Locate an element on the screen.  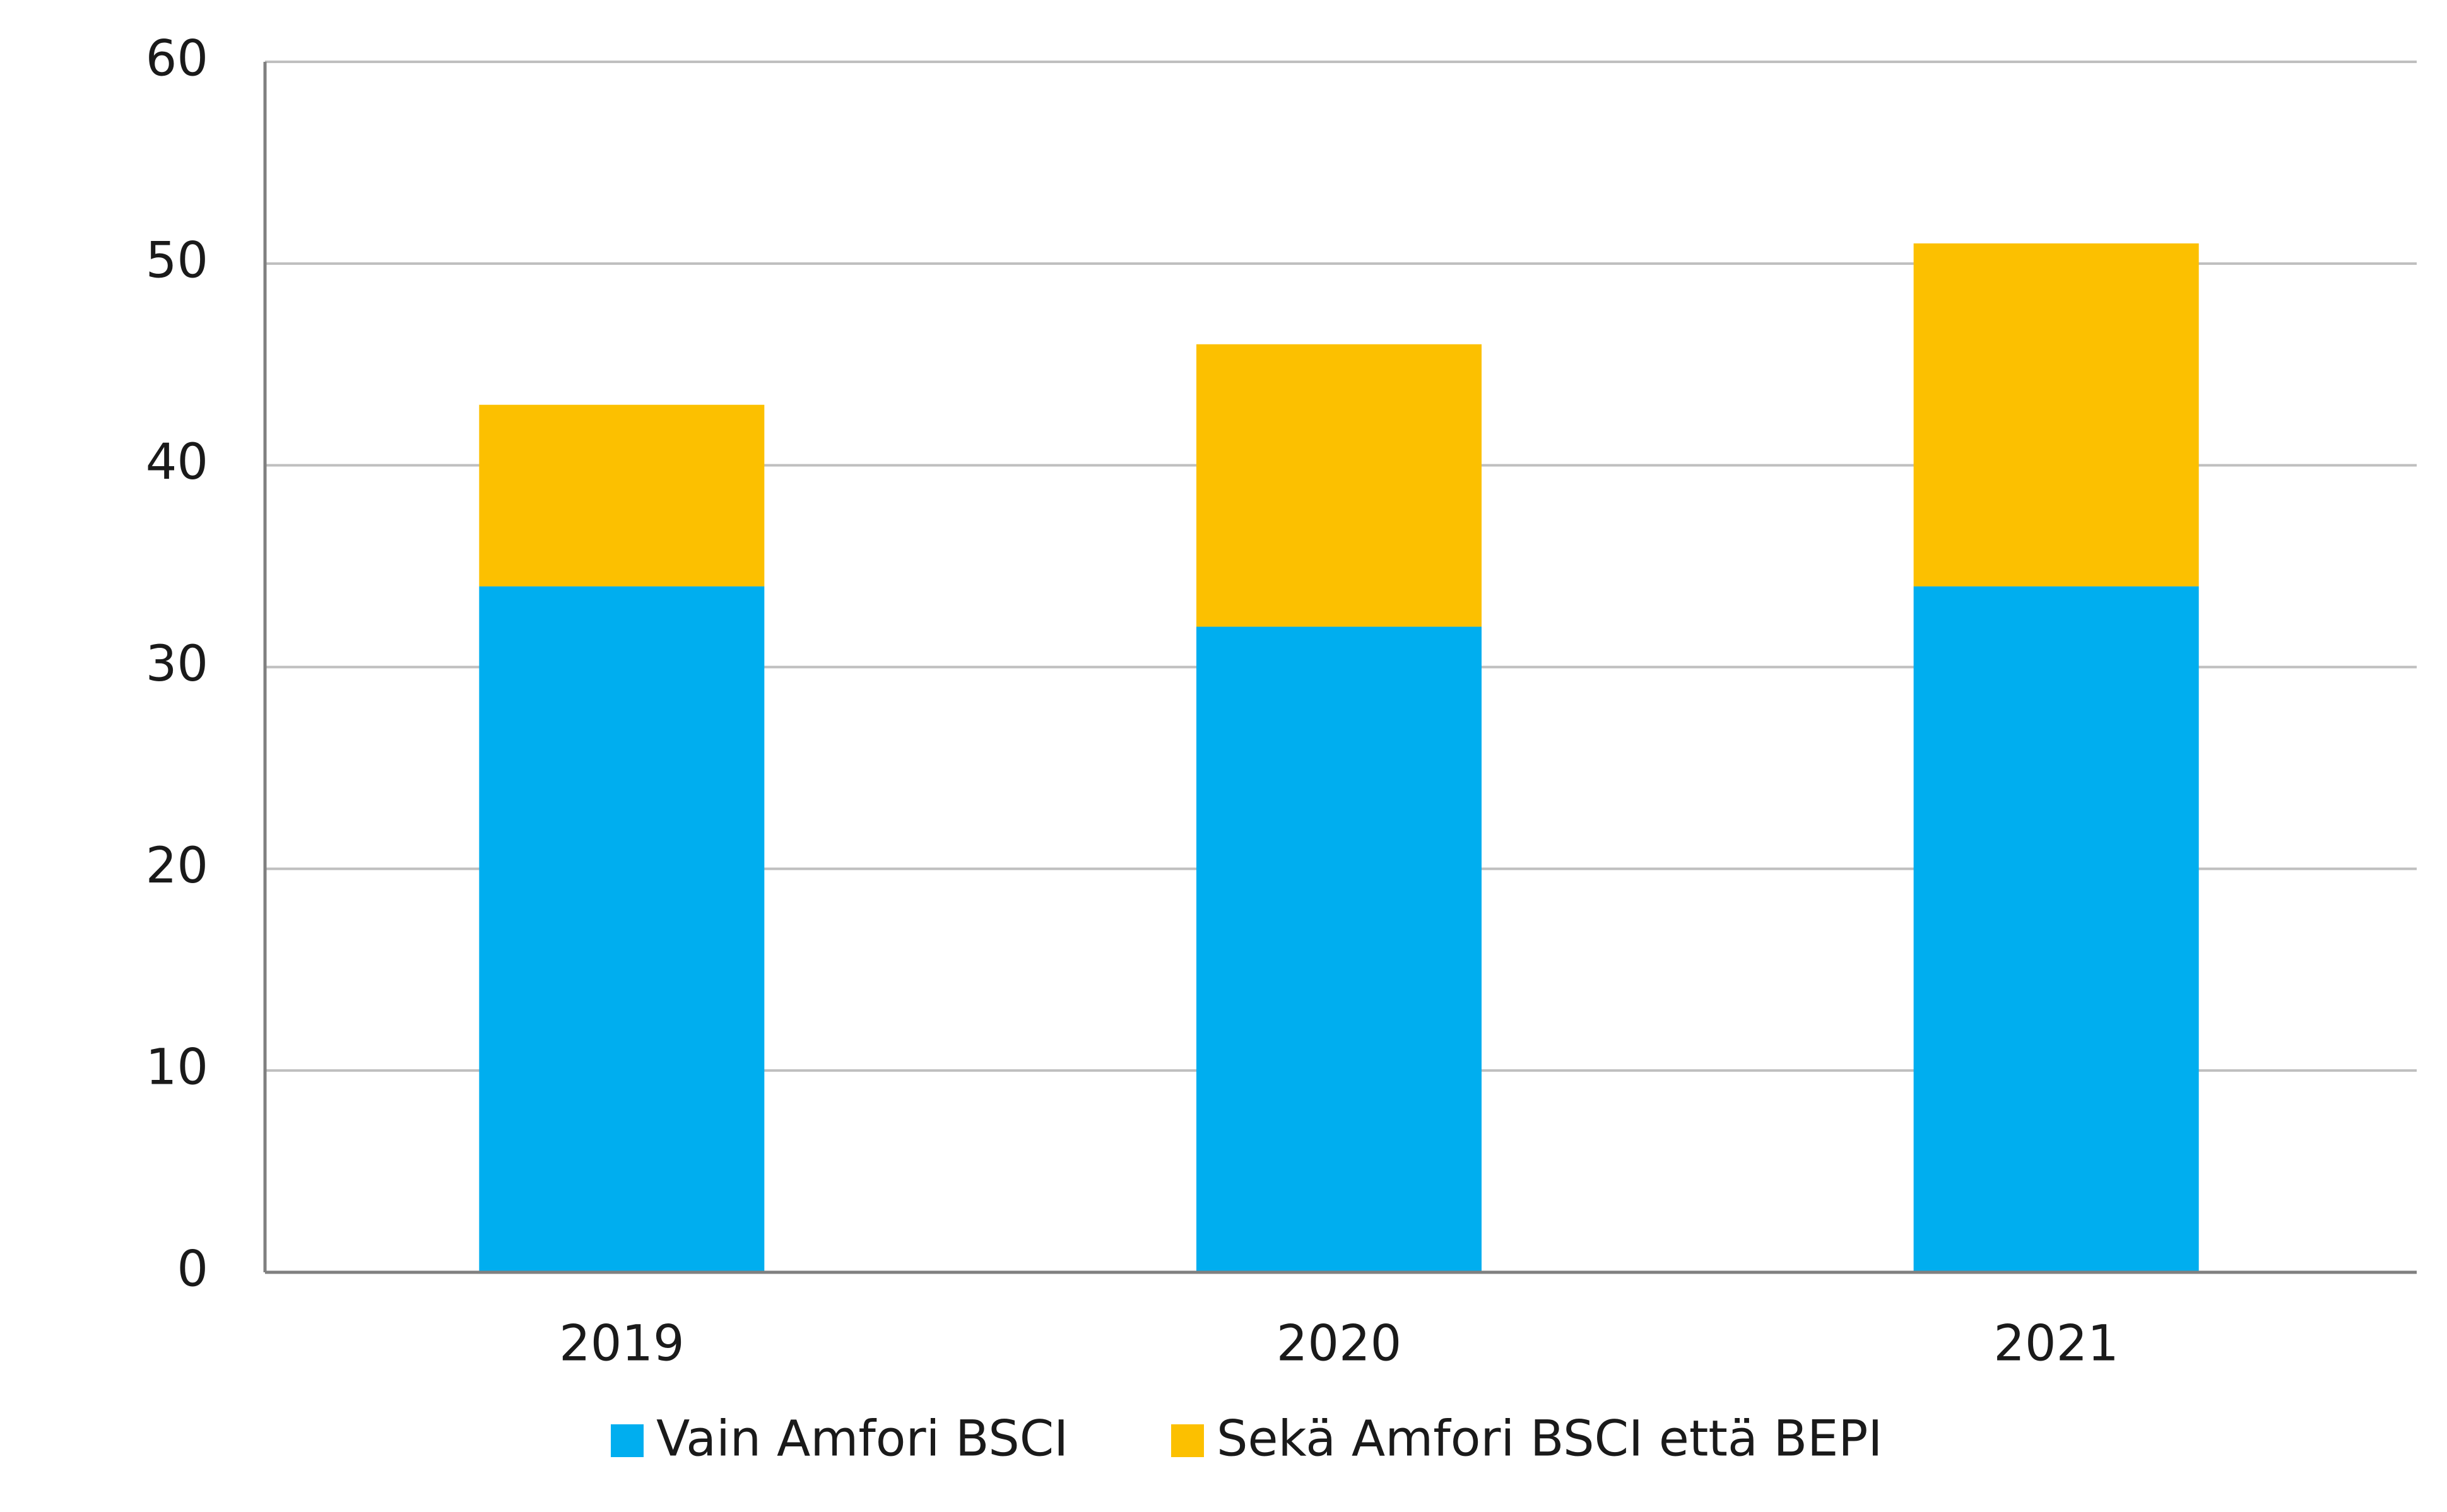
x-tick-label: 2020 is located at coordinates (1339, 1343).